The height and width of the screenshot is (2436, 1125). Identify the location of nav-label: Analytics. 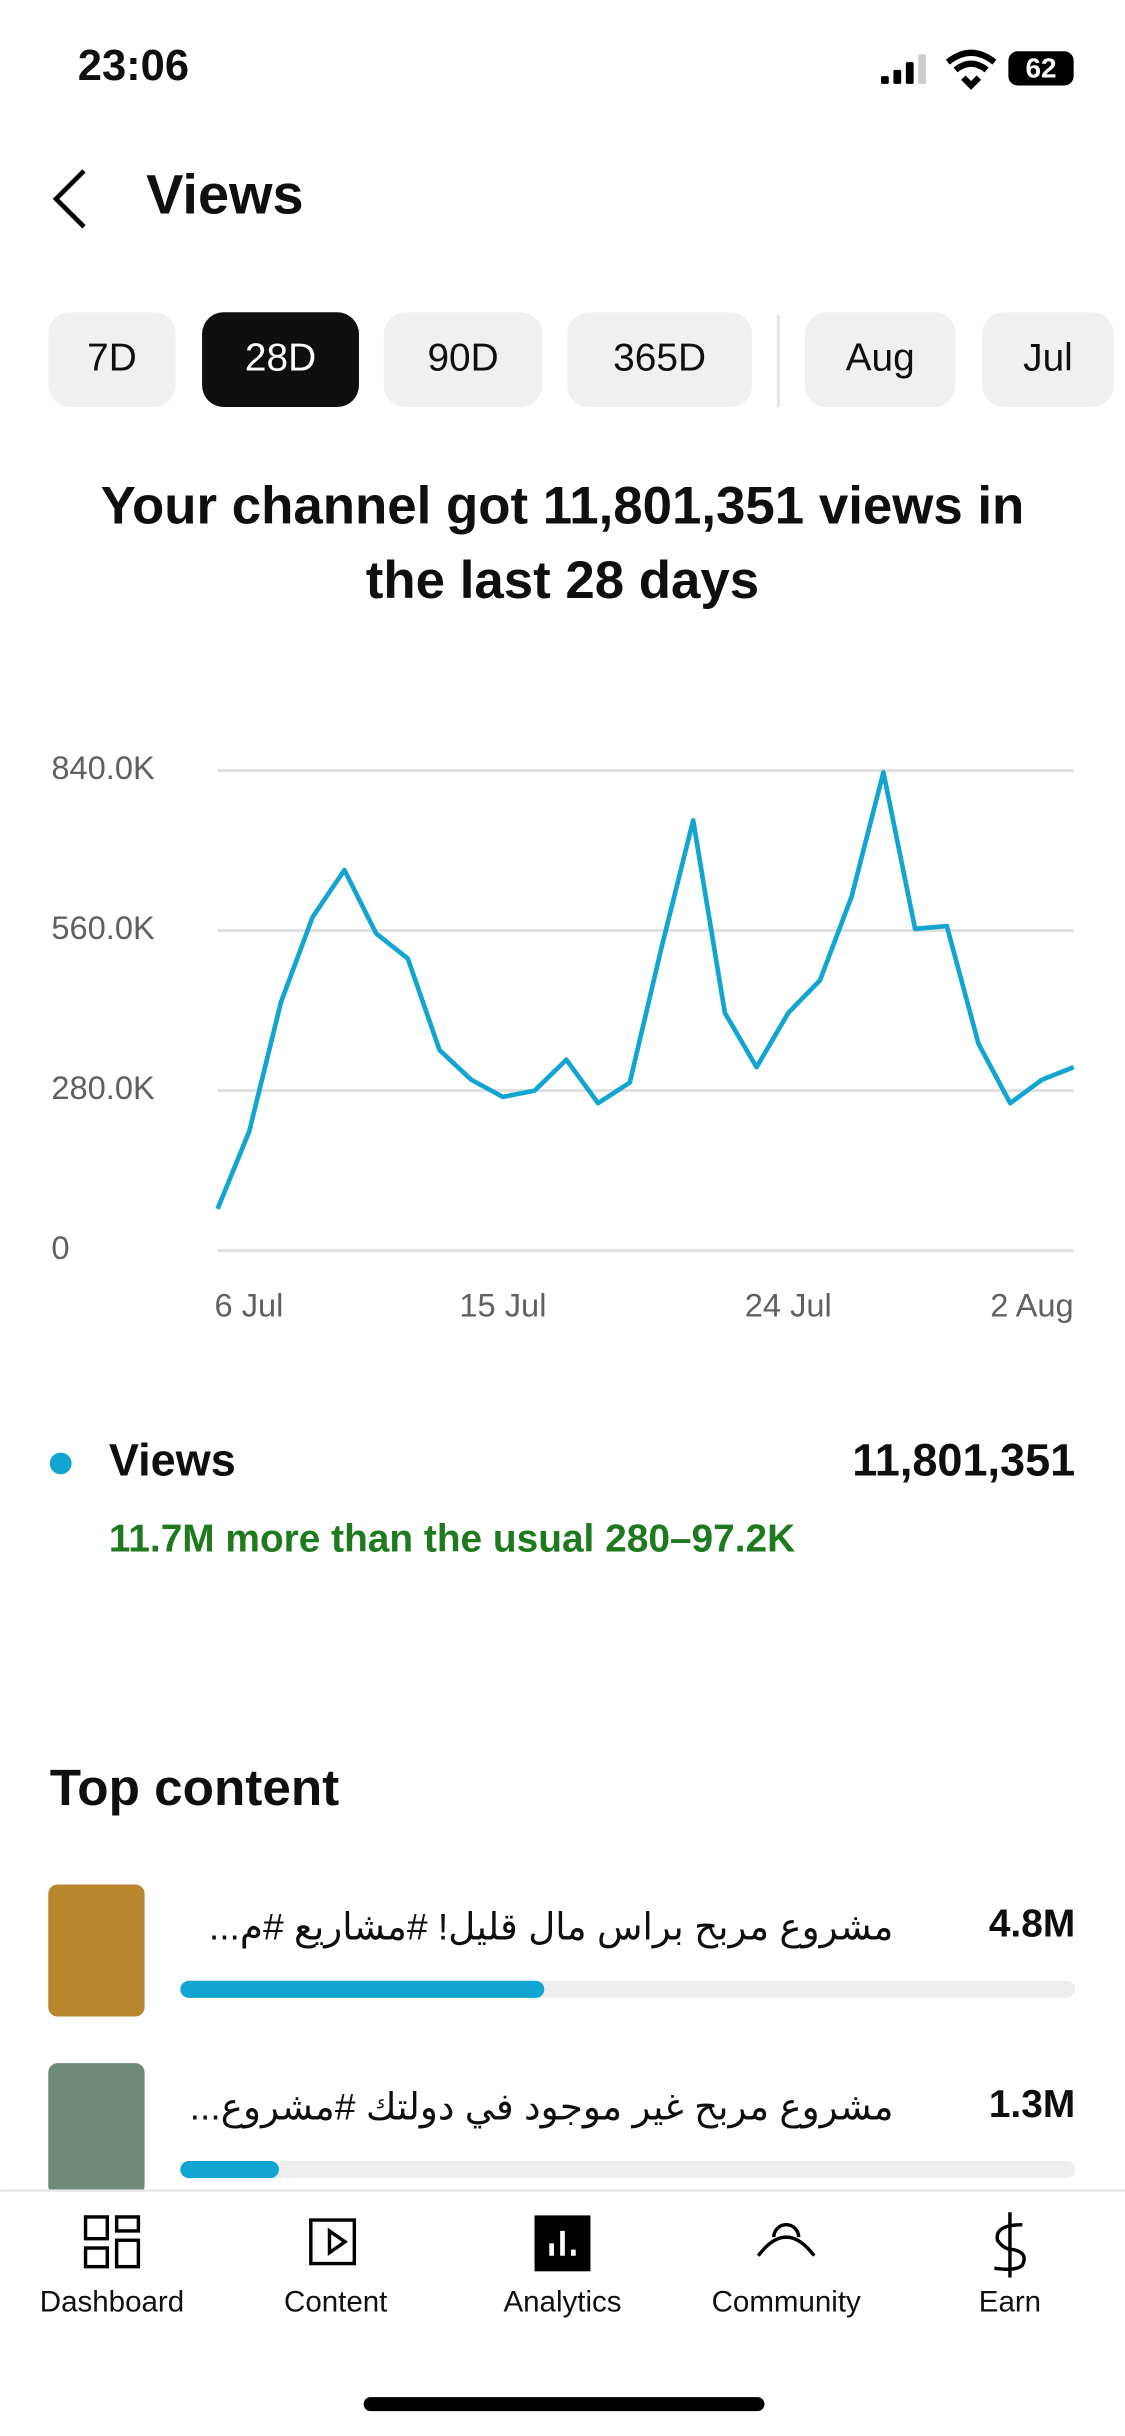
(562, 2302).